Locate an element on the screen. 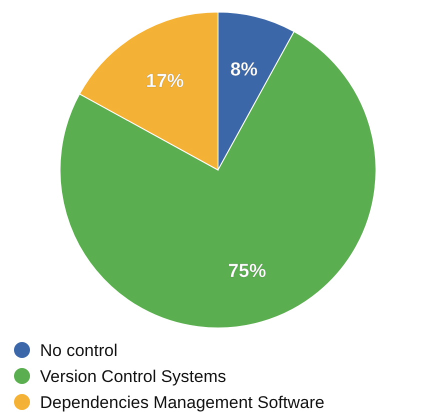 This screenshot has height=416, width=421. data-label: 8% is located at coordinates (244, 70).